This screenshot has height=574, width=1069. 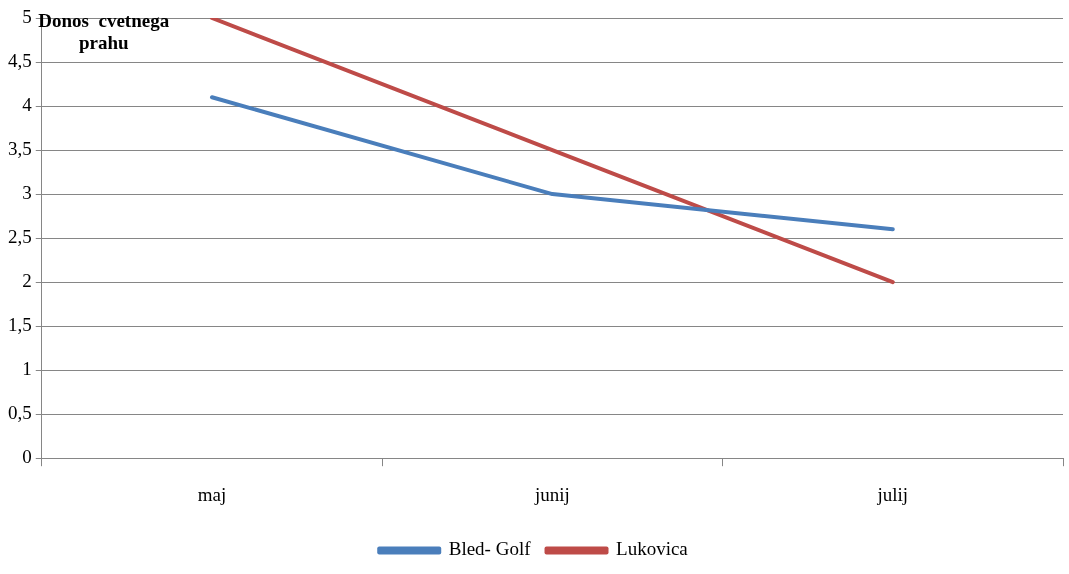 What do you see at coordinates (27, 193) in the screenshot?
I see `y-tick-label: 3` at bounding box center [27, 193].